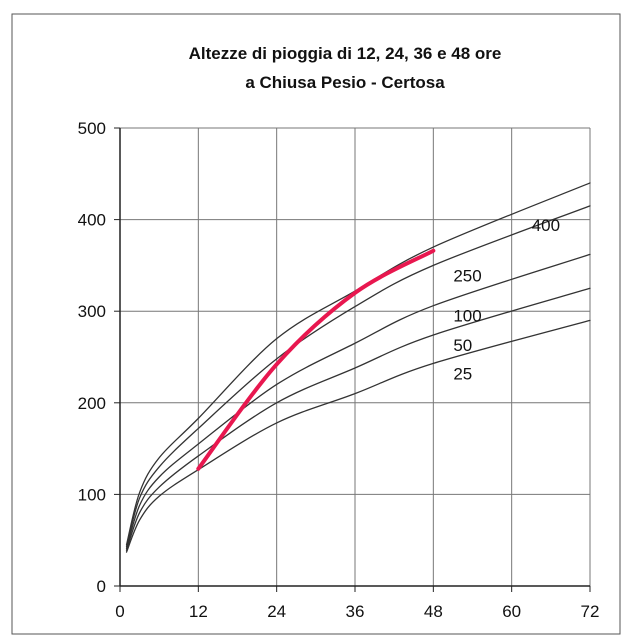  I want to click on curve-label-100: 100, so click(467, 316).